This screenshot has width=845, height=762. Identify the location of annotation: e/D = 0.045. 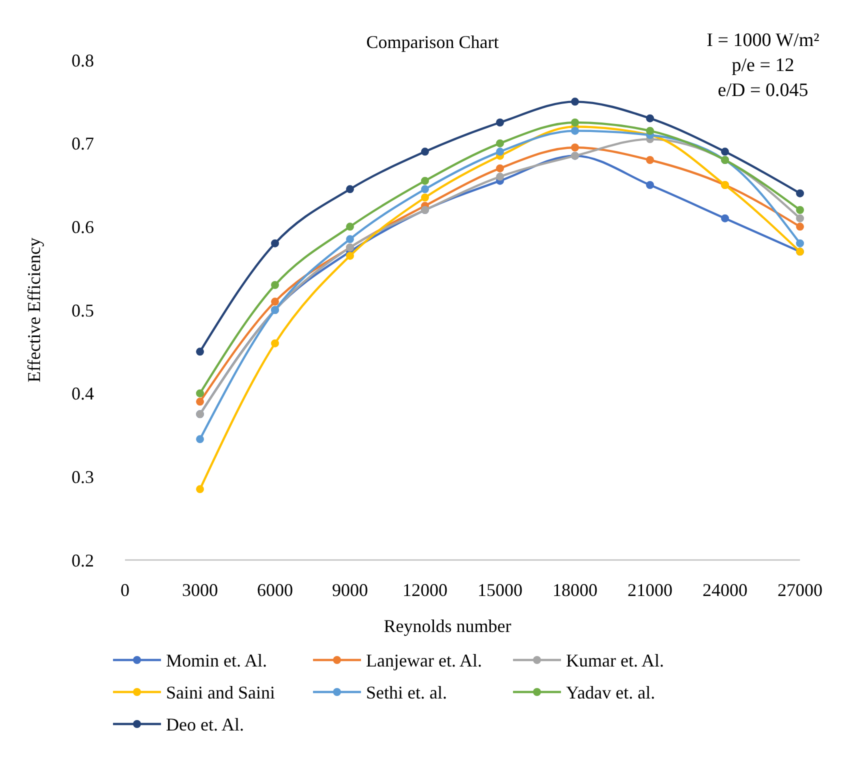
(763, 90).